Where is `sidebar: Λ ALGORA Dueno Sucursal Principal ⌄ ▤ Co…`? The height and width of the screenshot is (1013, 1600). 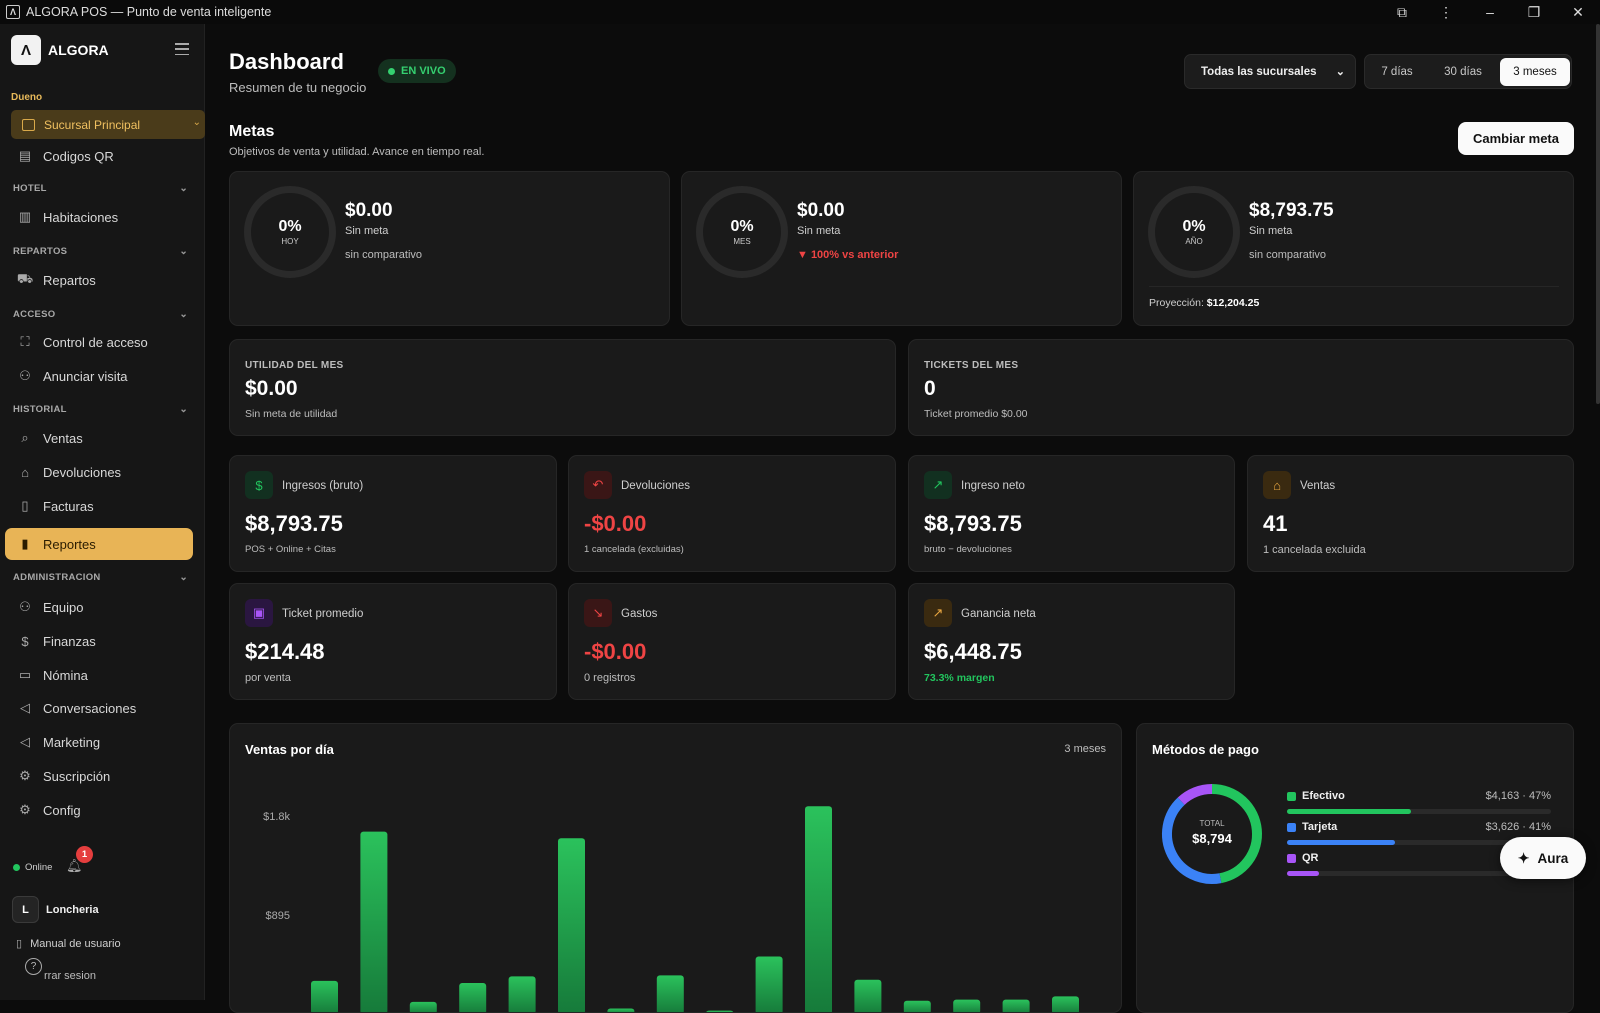
sidebar: Λ ALGORA Dueno Sucursal Principal ⌄ ▤ Co… is located at coordinates (102, 512).